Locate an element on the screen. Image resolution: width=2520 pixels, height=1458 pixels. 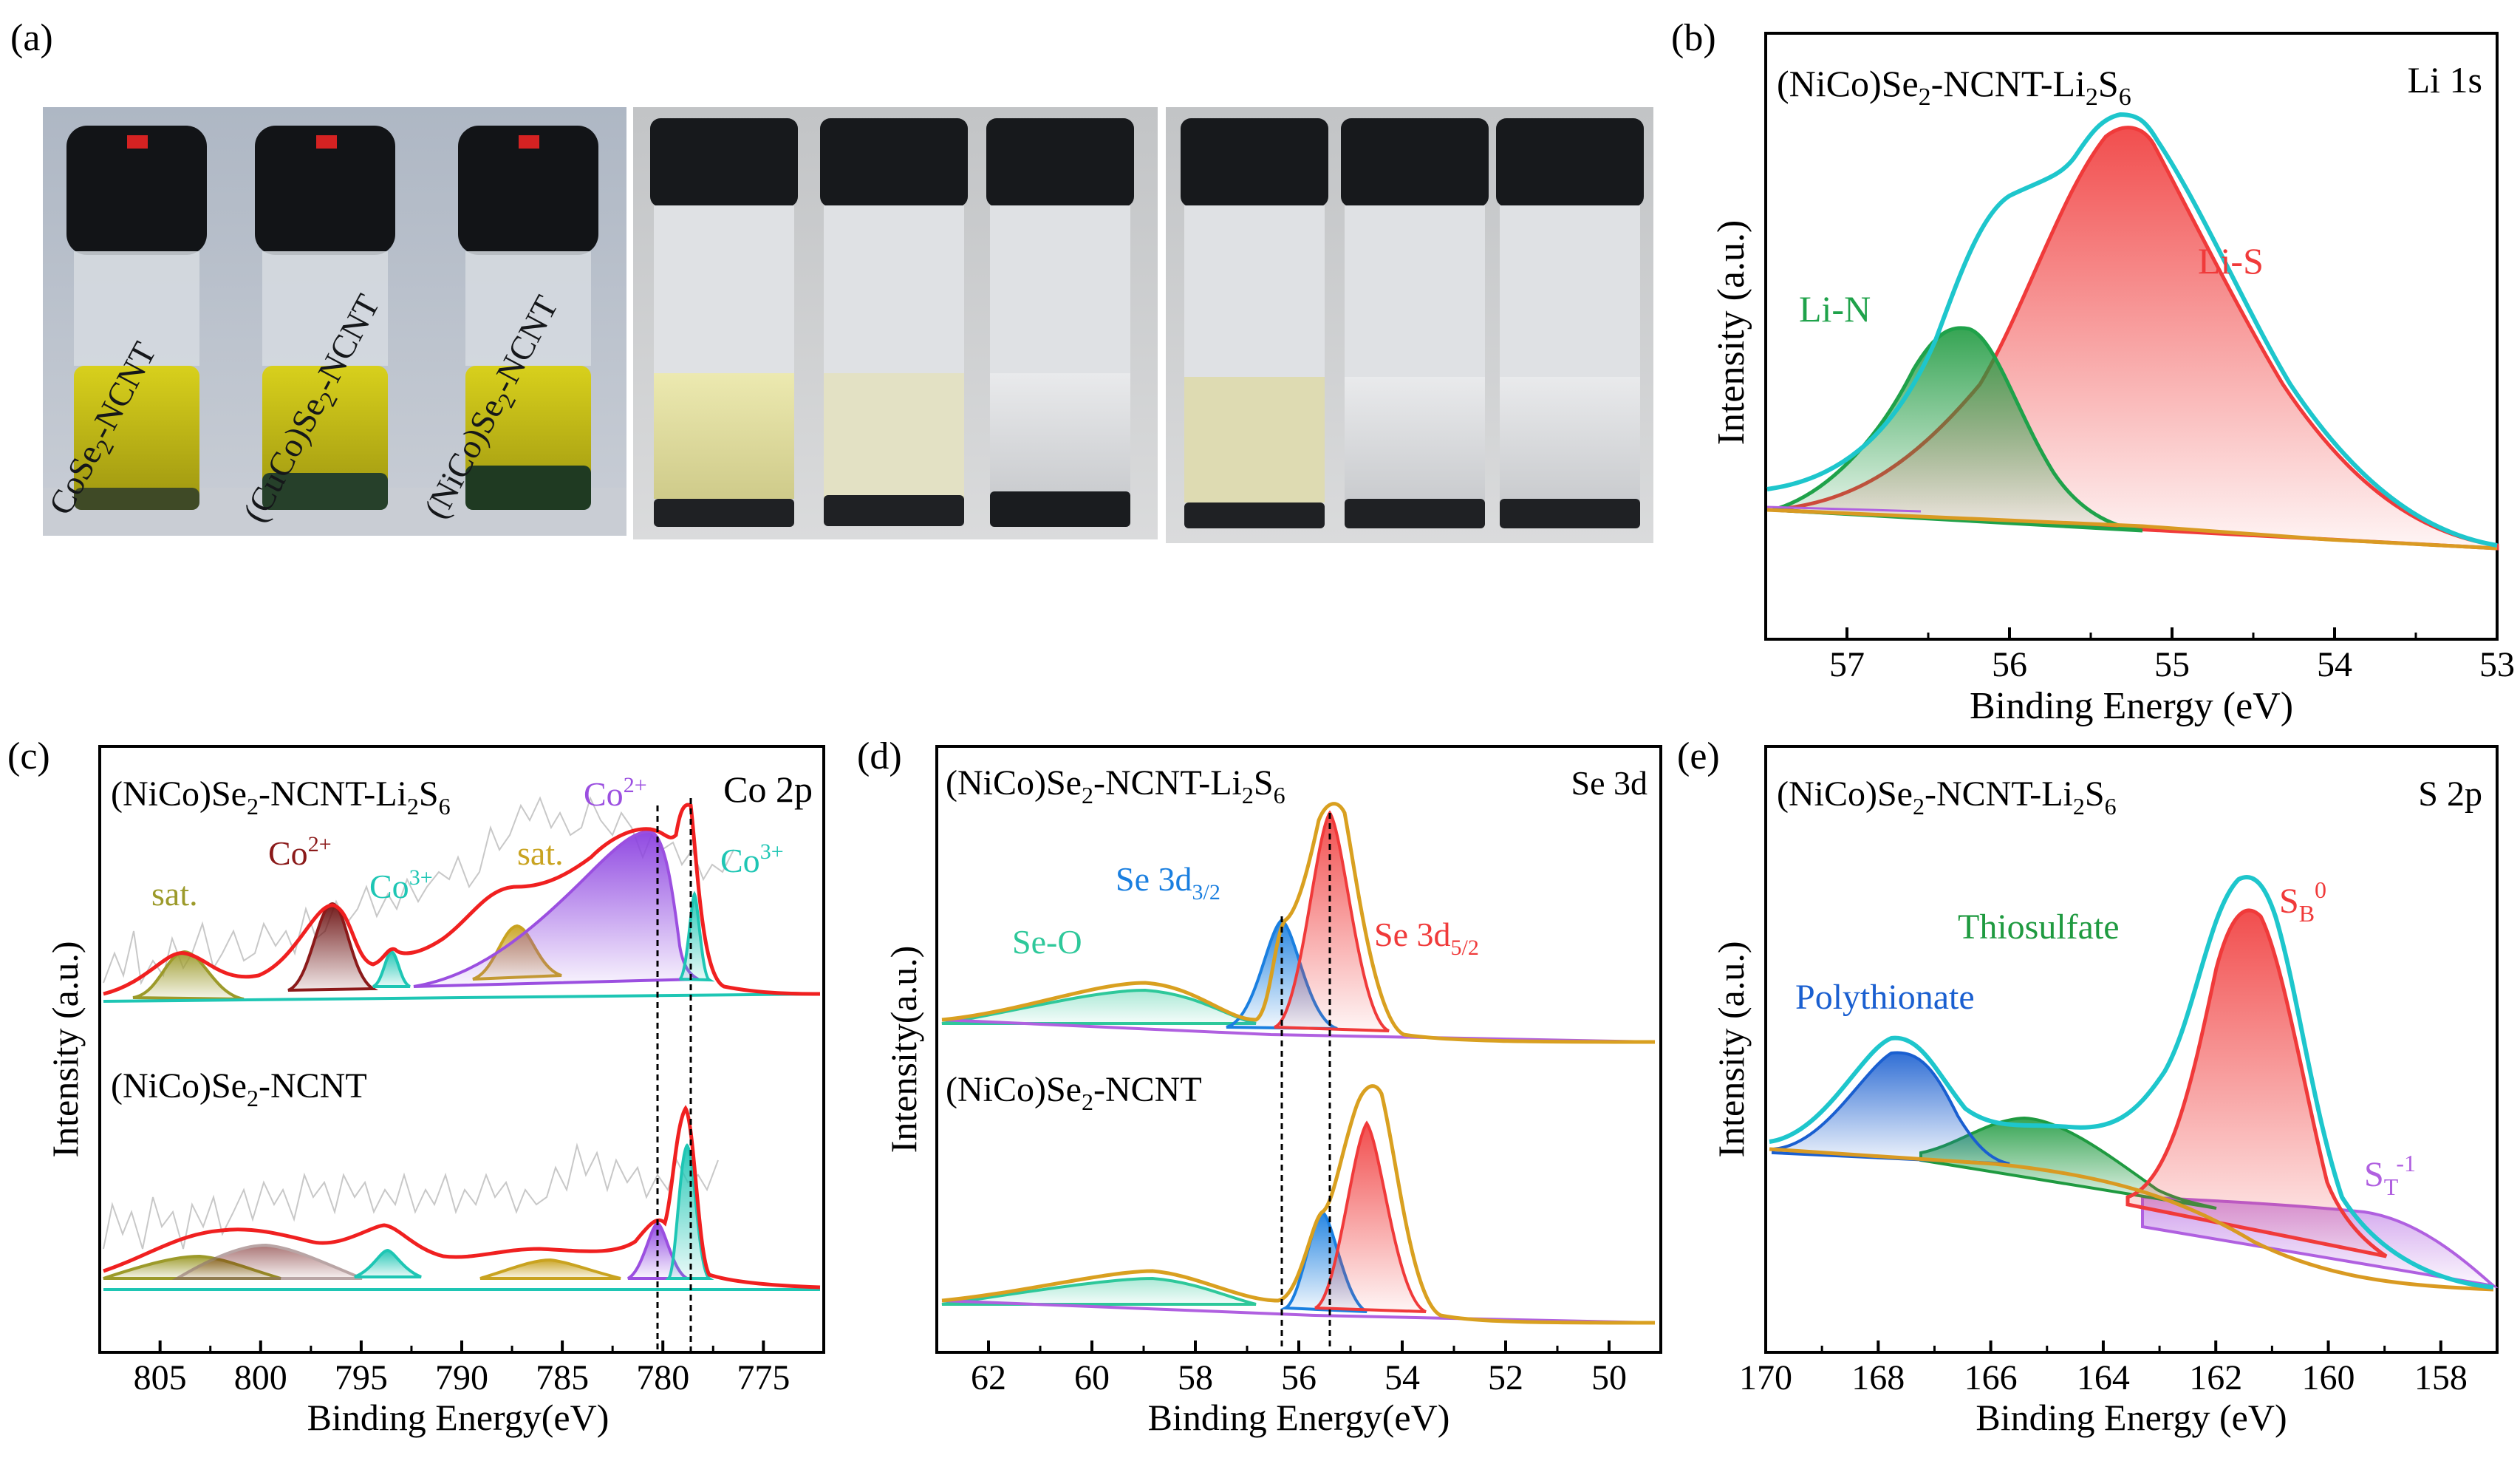
x-tick-label: 785 is located at coordinates (563, 1377).